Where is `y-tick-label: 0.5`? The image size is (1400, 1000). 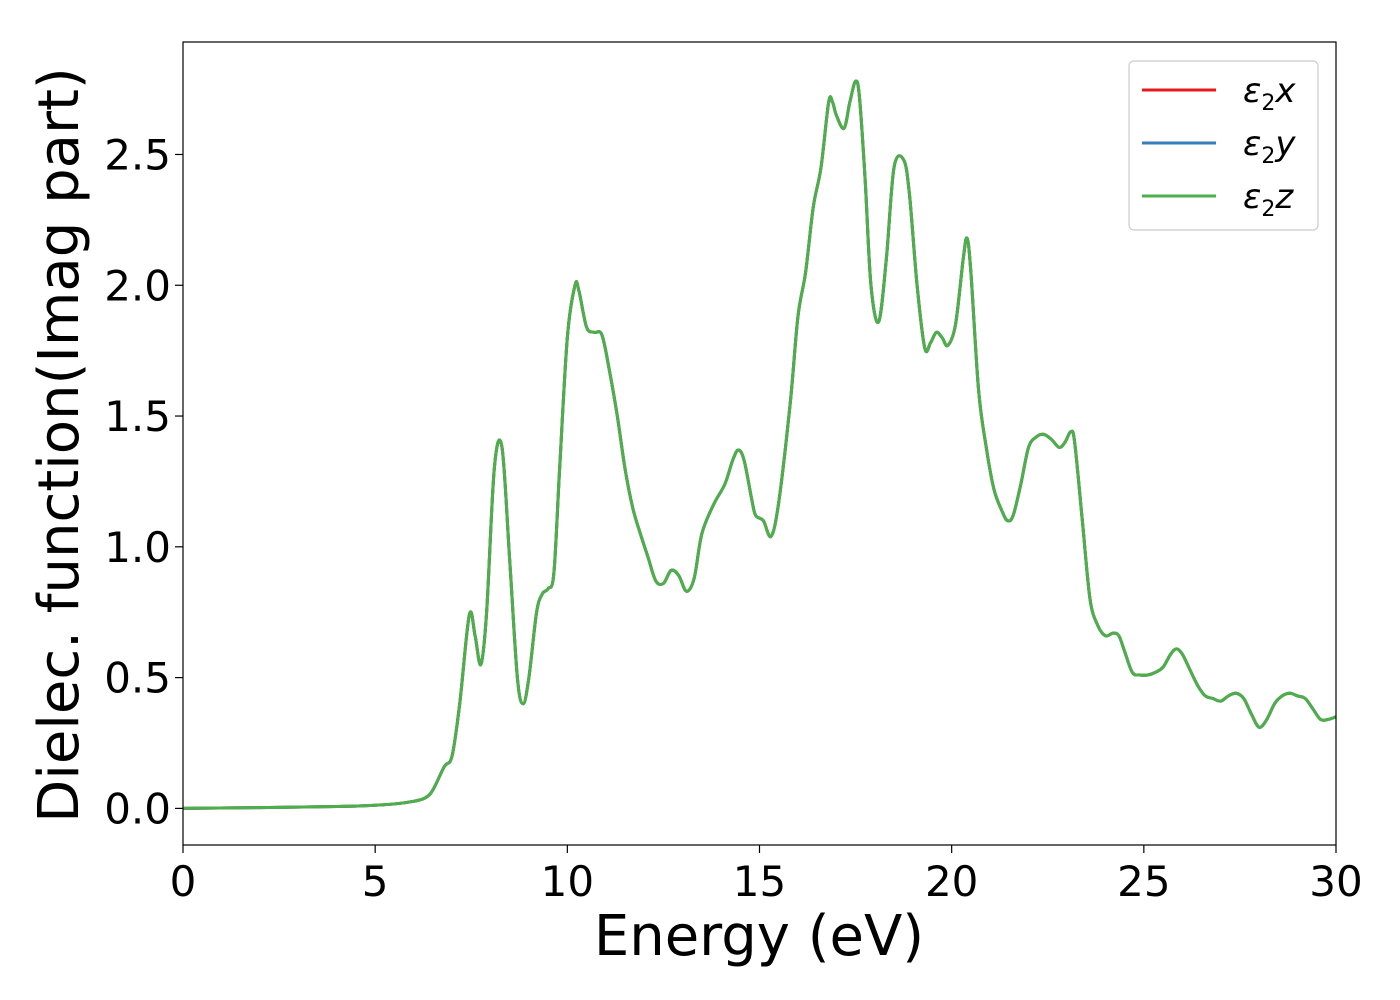 y-tick-label: 0.5 is located at coordinates (137, 678).